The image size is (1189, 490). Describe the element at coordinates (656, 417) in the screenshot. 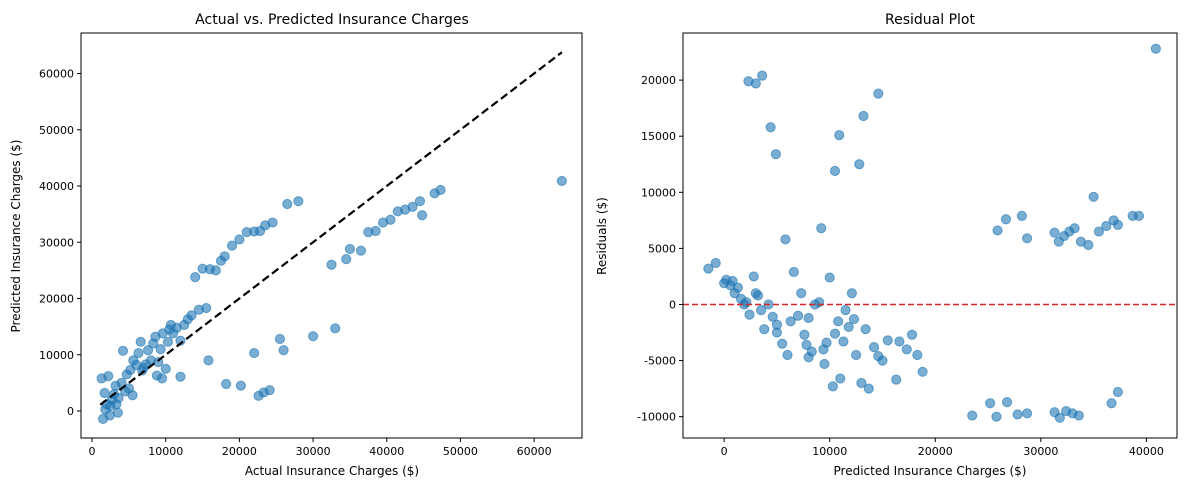

I see `y-tick-label: -10000` at that location.